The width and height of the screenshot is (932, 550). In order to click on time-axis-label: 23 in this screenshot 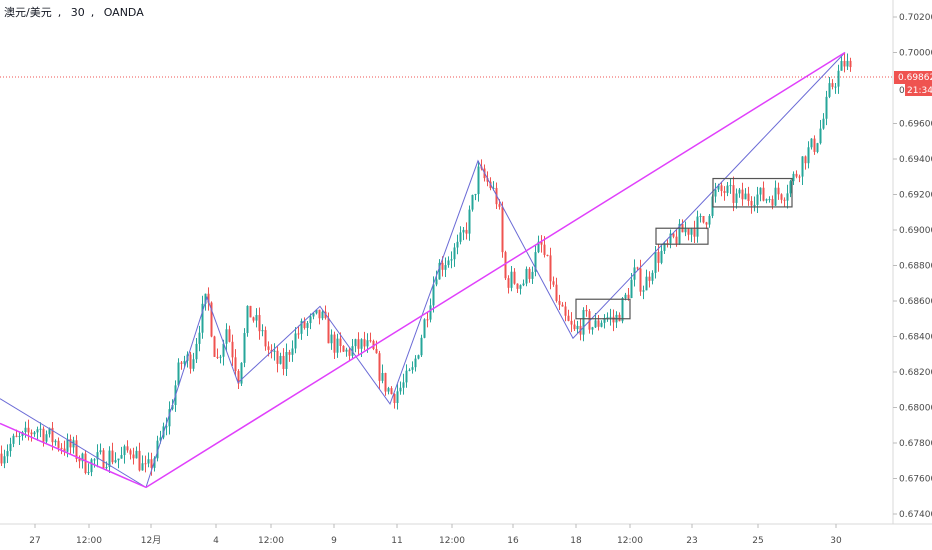, I will do `click(691, 541)`.